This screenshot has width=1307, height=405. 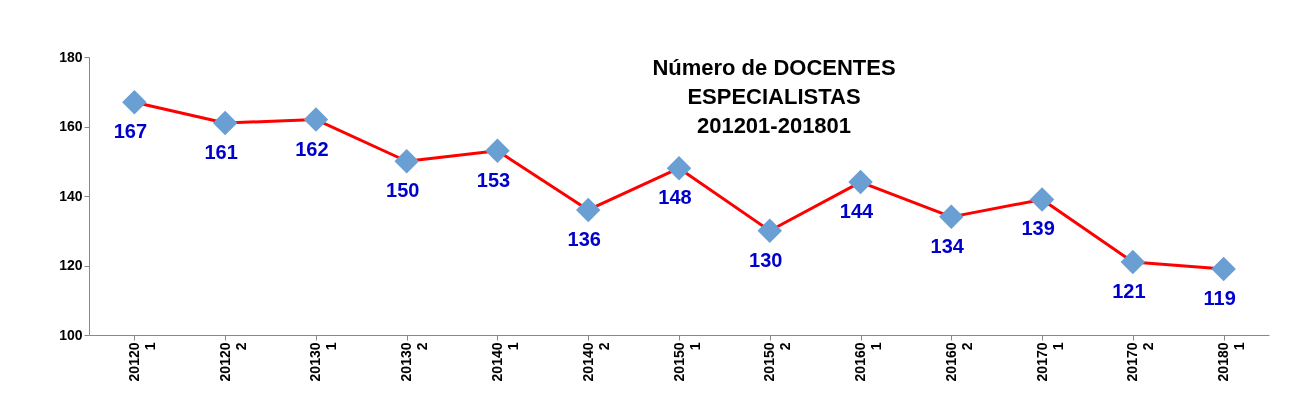 I want to click on x-tick-label: 201402, so click(x=595, y=362).